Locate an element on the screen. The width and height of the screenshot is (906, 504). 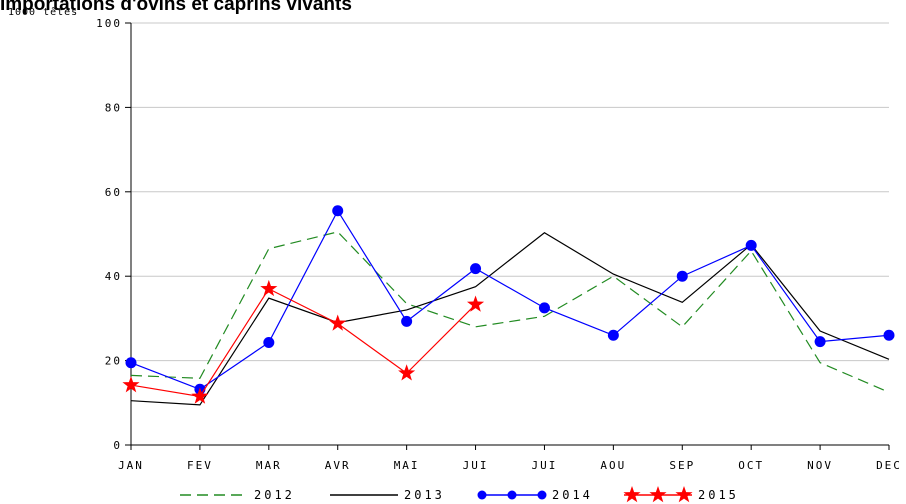
legend-label-2015: 2015 is located at coordinates (718, 495).